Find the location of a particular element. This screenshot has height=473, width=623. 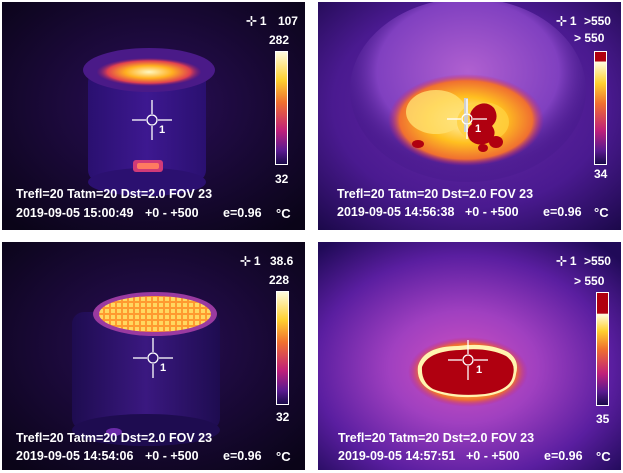

timestamp-text: 2019-09-05 15:00:49 is located at coordinates (75, 213).